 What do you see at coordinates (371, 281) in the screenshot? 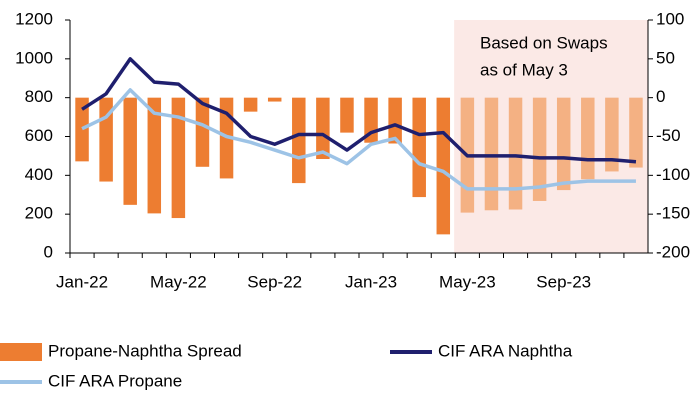
I see `x-tick-label: Jan-23` at bounding box center [371, 281].